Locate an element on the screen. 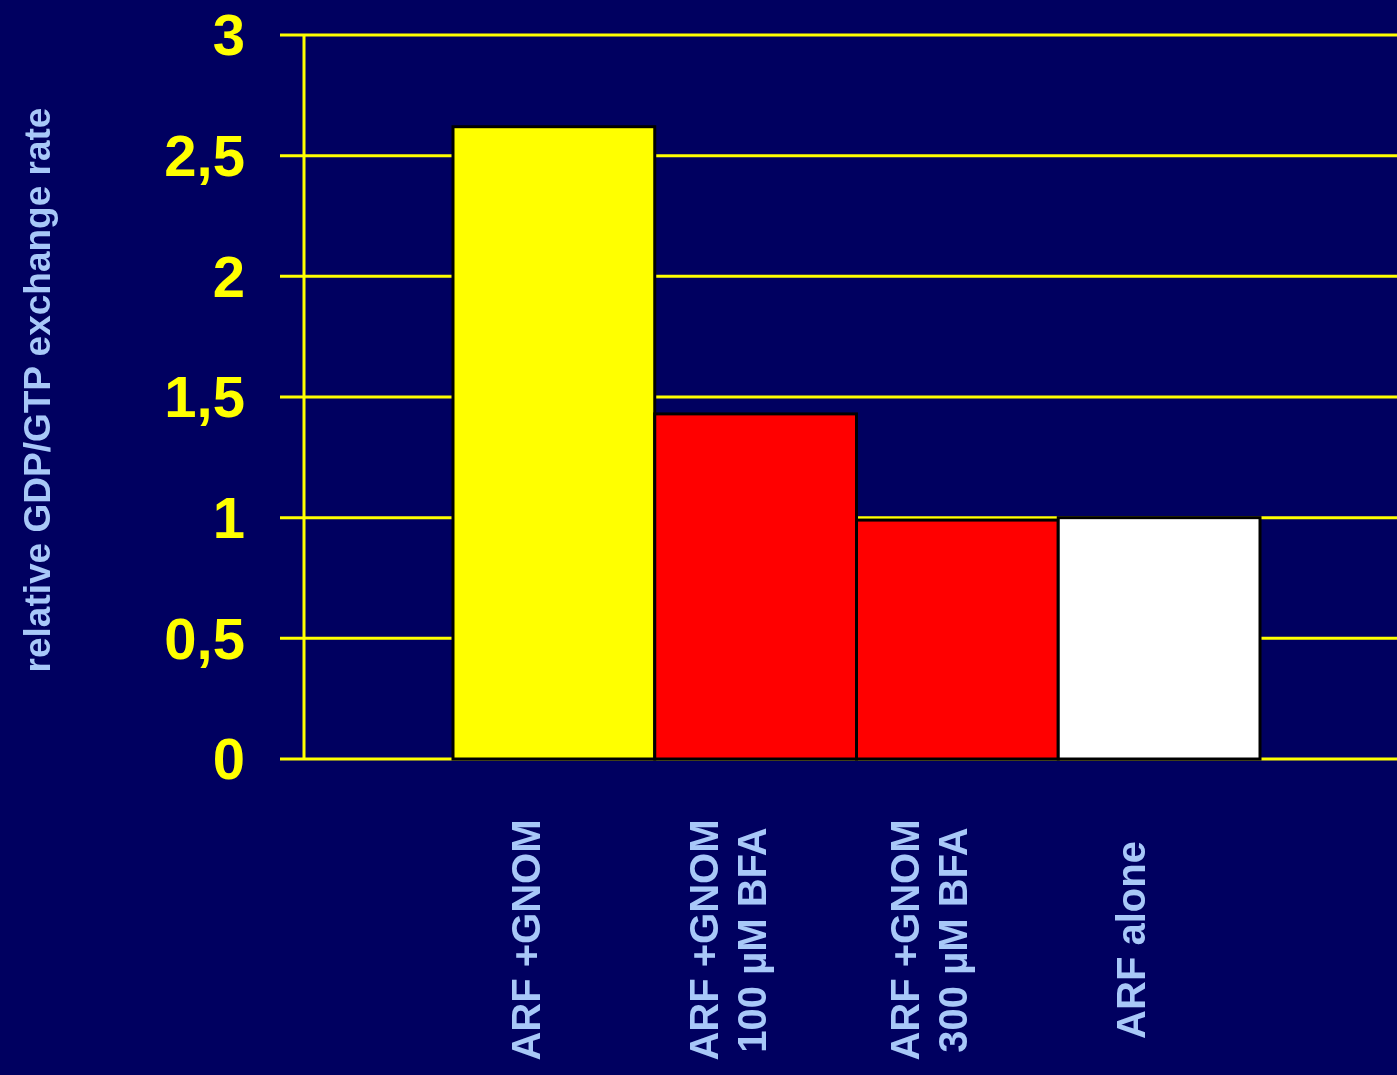 The image size is (1397, 1075). x-tick-label: ARF +GNOM is located at coordinates (525, 940).